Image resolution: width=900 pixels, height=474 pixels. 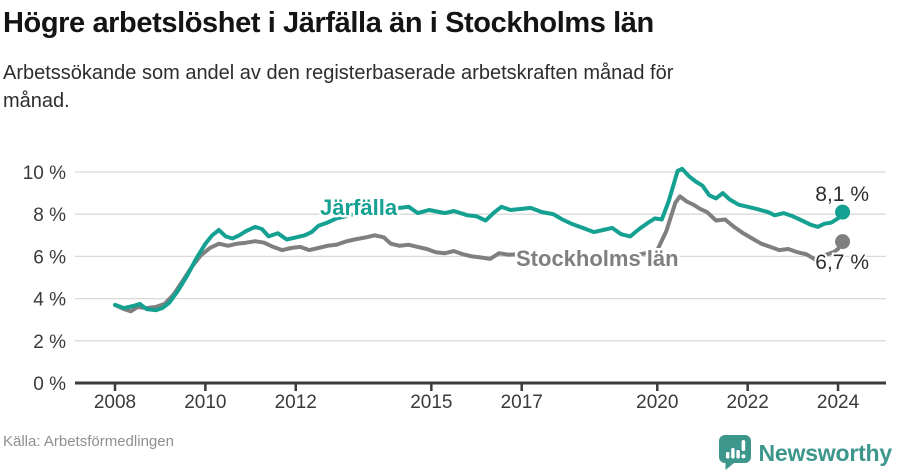 What do you see at coordinates (359, 207) in the screenshot?
I see `jarfalla-series-label: Järfälla` at bounding box center [359, 207].